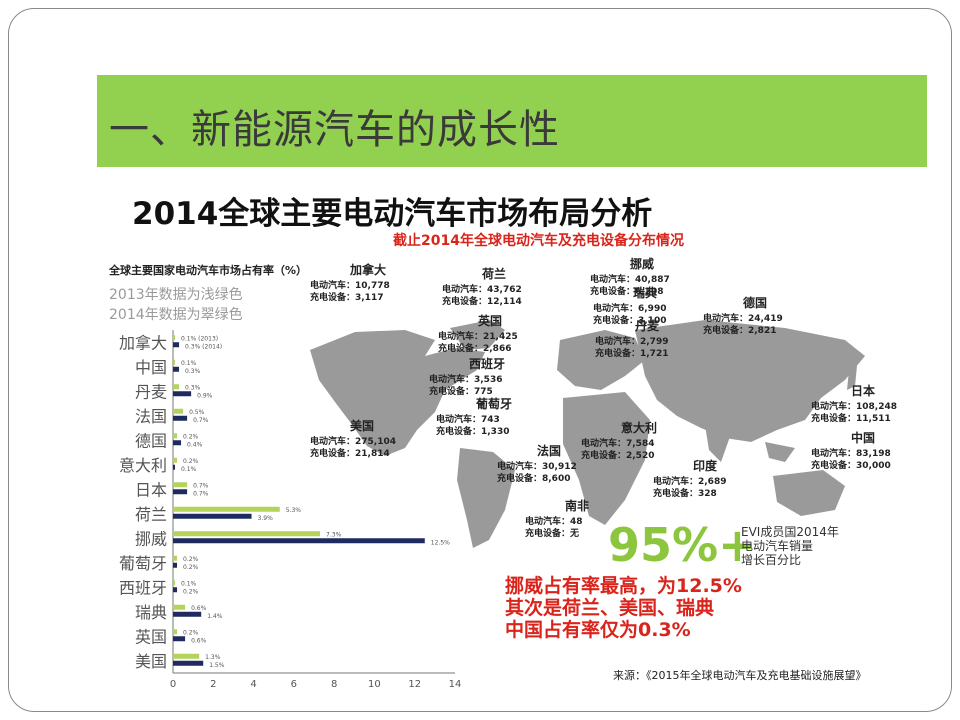  What do you see at coordinates (863, 390) in the screenshot?
I see `map-country-name: 日本` at bounding box center [863, 390].